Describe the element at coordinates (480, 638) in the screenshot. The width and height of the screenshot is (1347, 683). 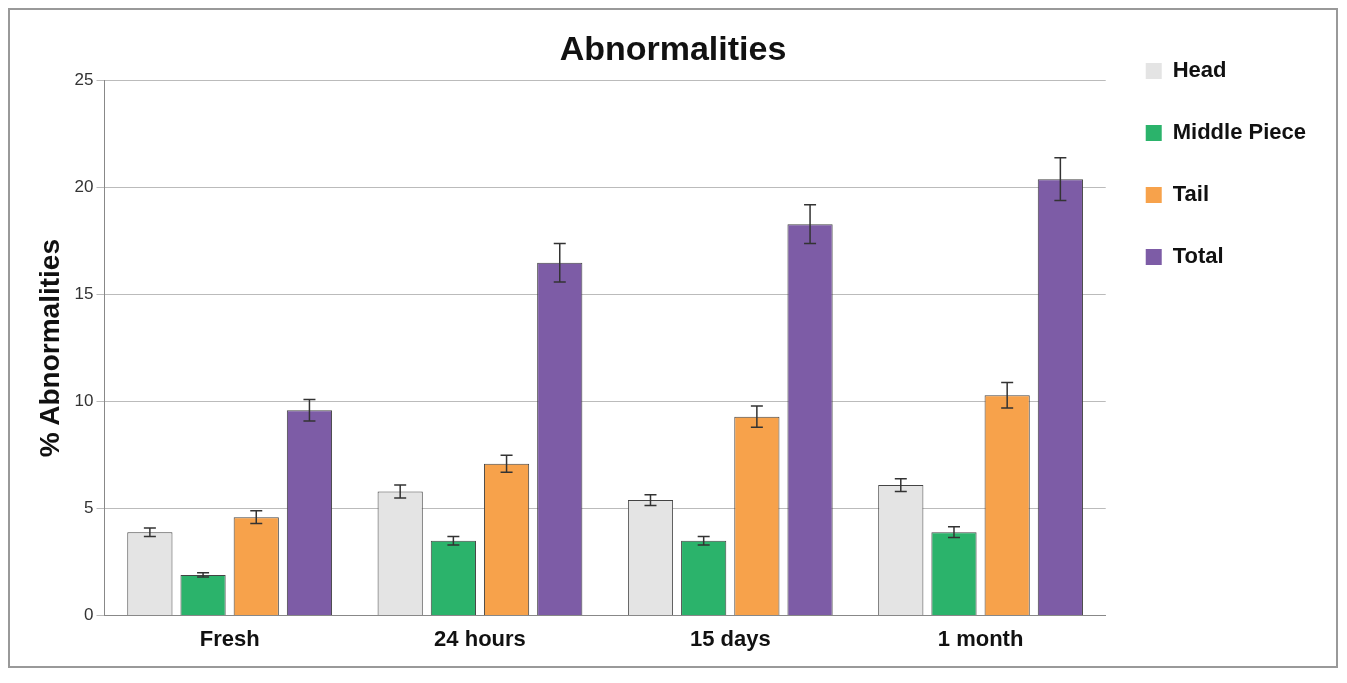
I see `x-tick-label: 24 hours` at that location.